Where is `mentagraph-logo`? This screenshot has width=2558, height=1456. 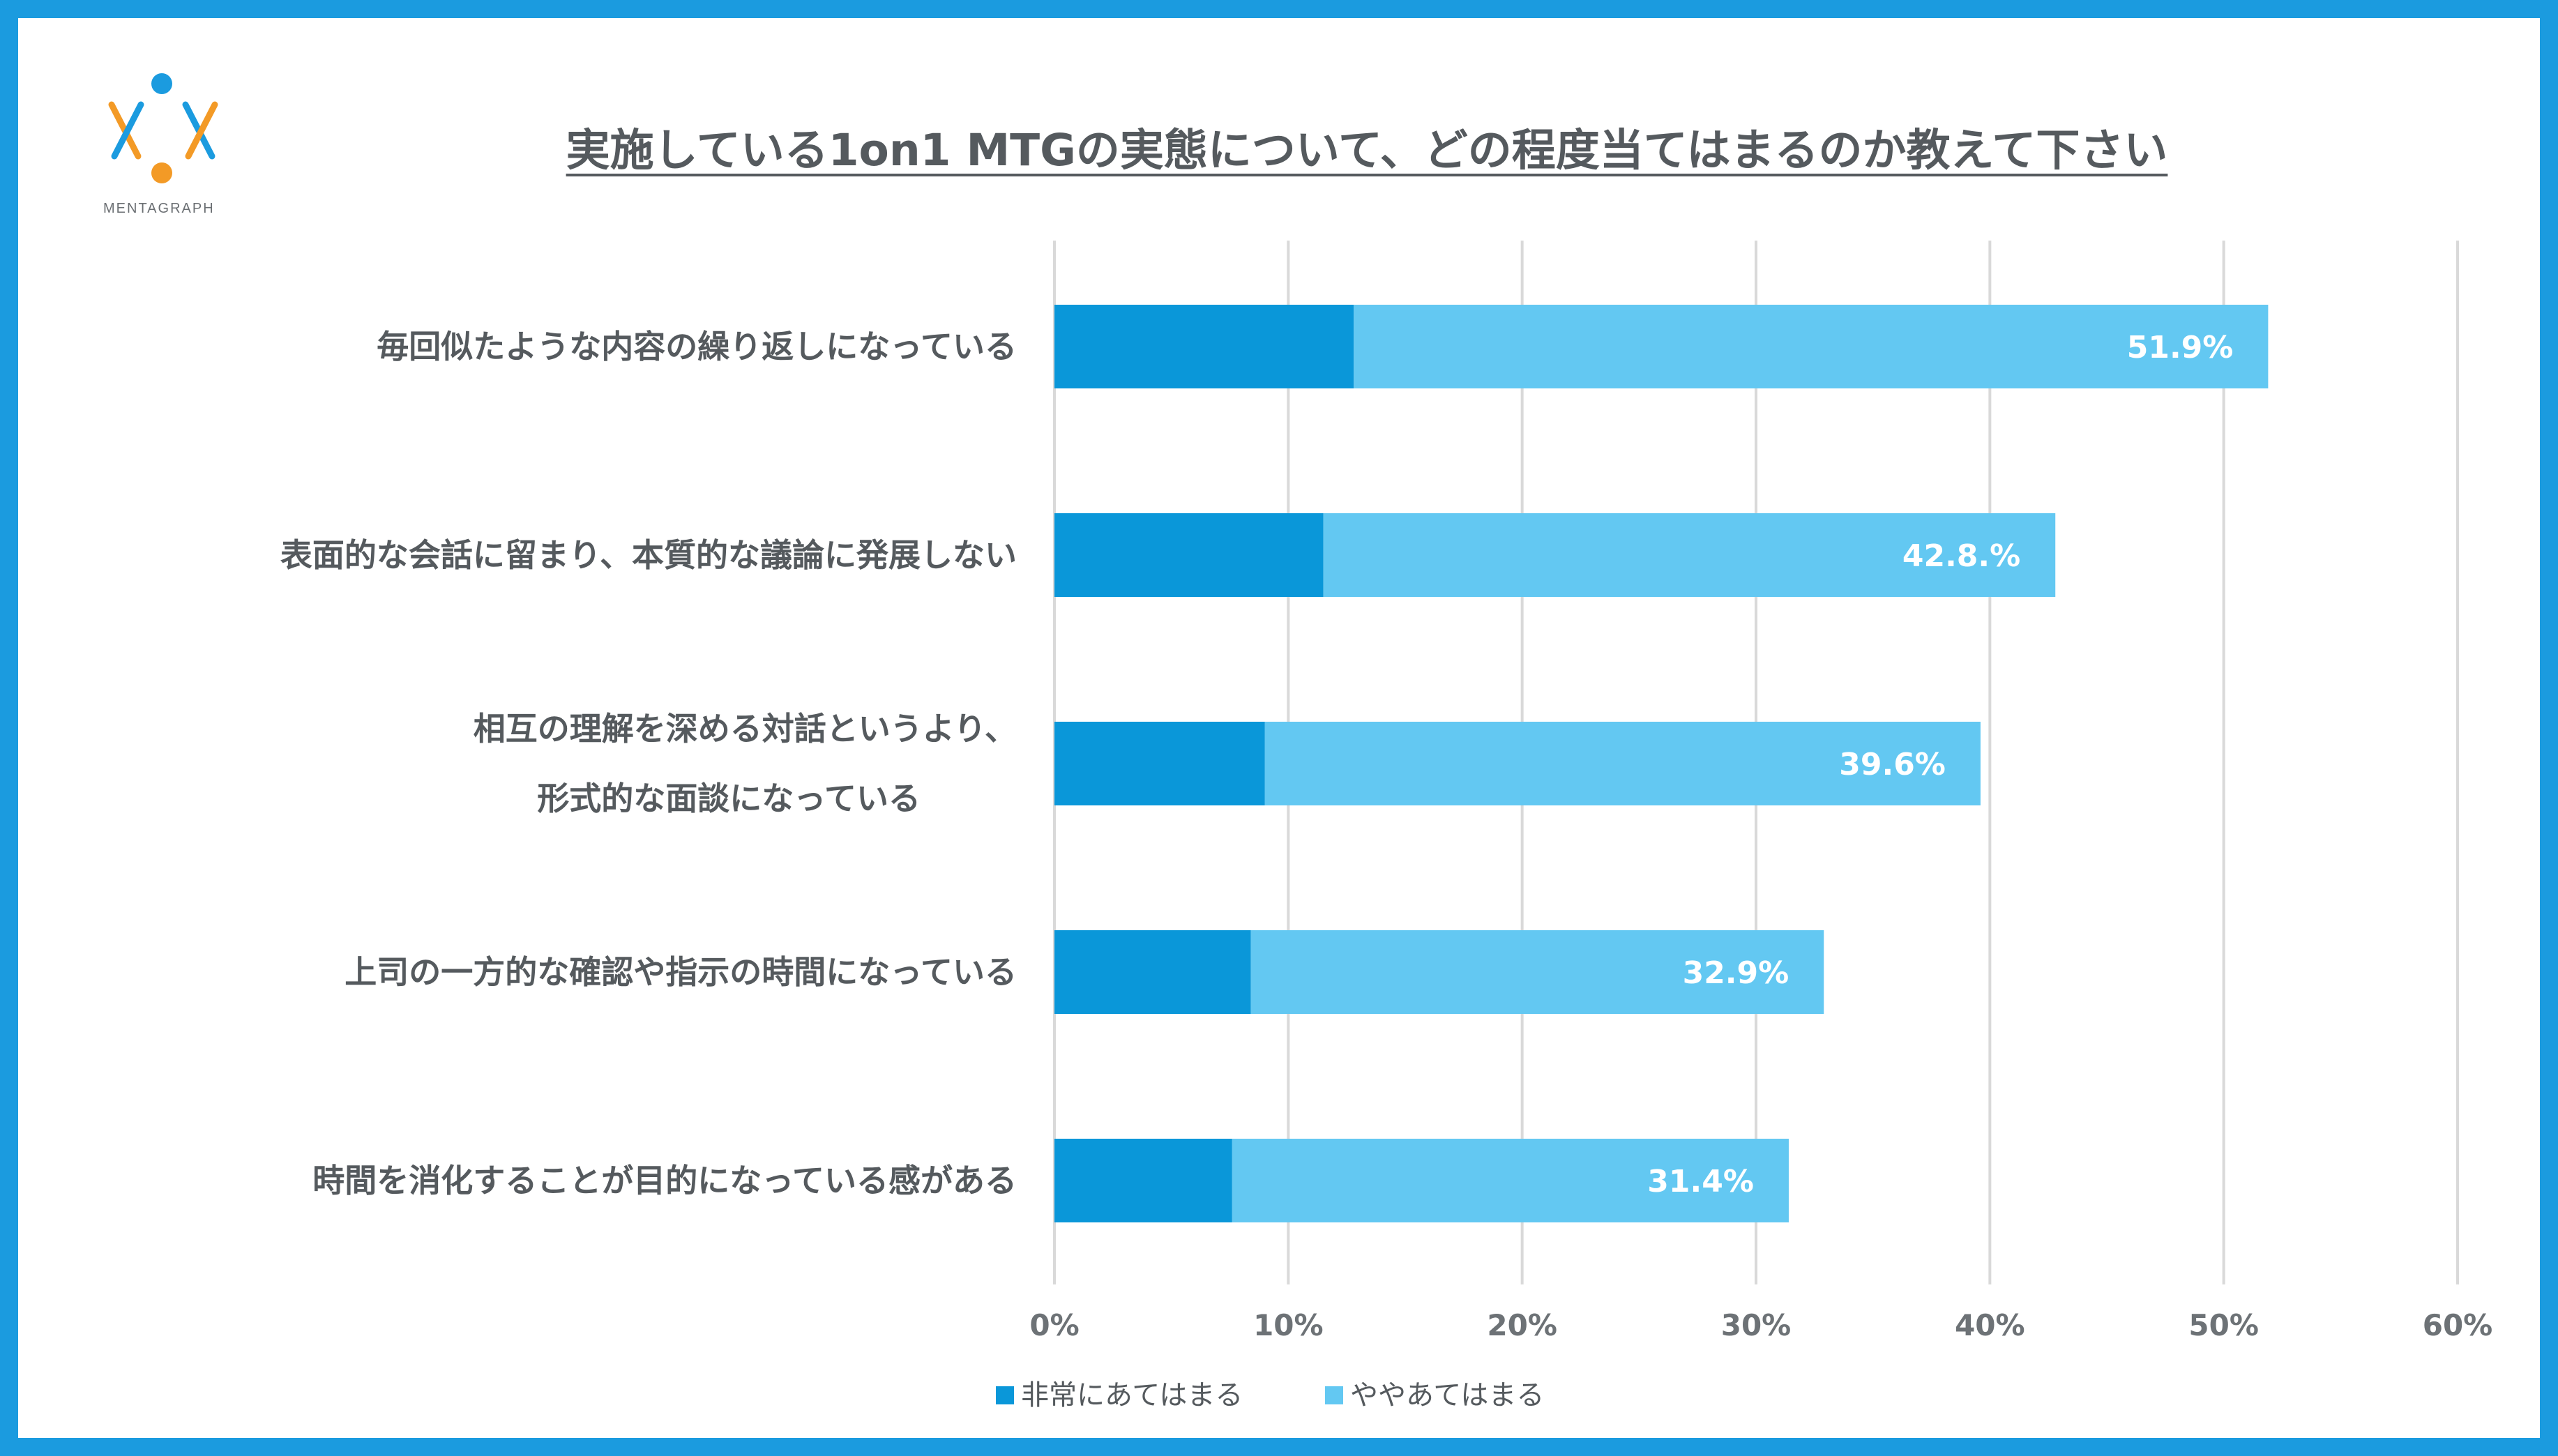 mentagraph-logo is located at coordinates (163, 128).